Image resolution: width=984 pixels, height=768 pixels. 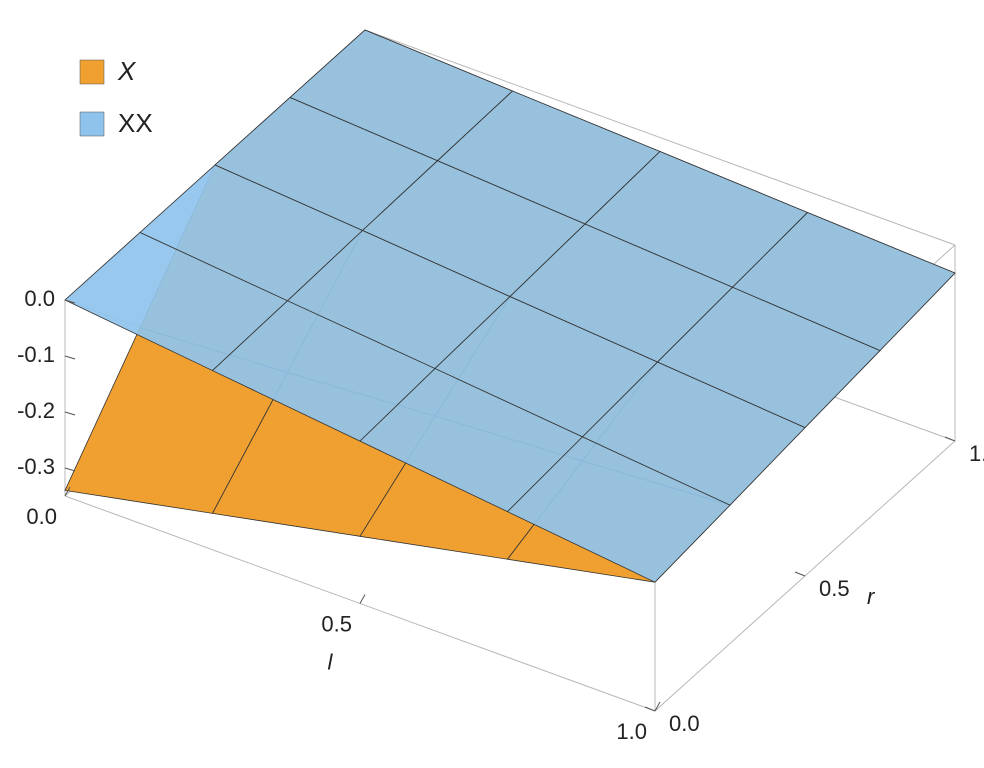 What do you see at coordinates (92, 72) in the screenshot?
I see `legend-swatch-x` at bounding box center [92, 72].